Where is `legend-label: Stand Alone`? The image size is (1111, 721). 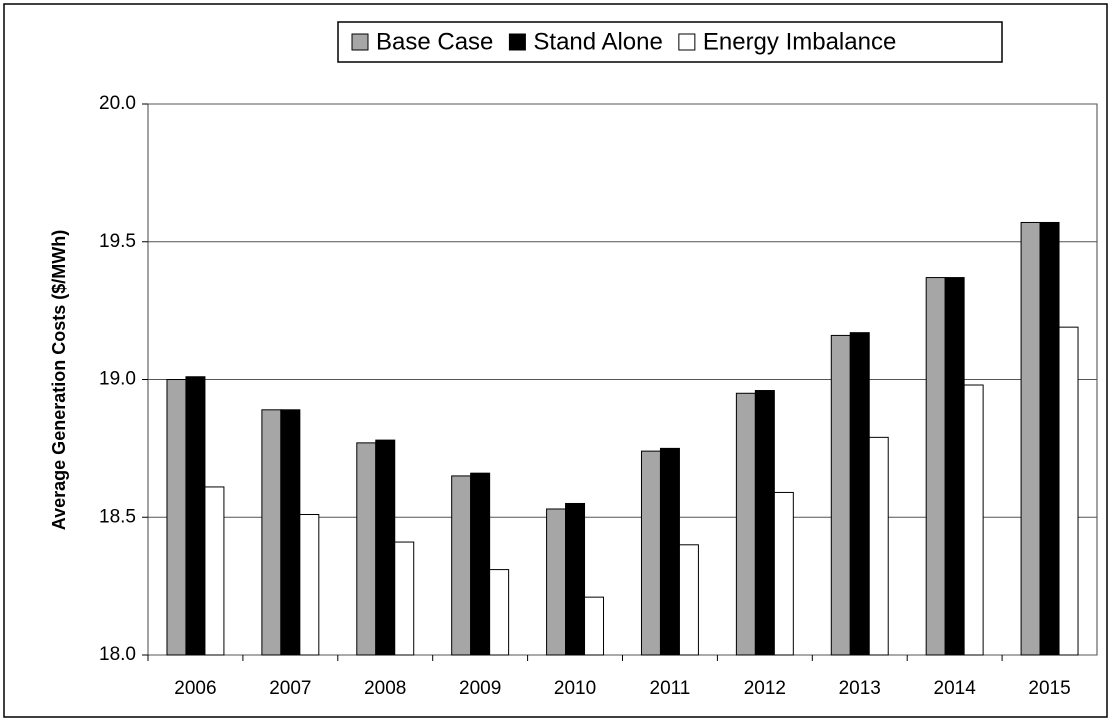
legend-label: Stand Alone is located at coordinates (597, 41).